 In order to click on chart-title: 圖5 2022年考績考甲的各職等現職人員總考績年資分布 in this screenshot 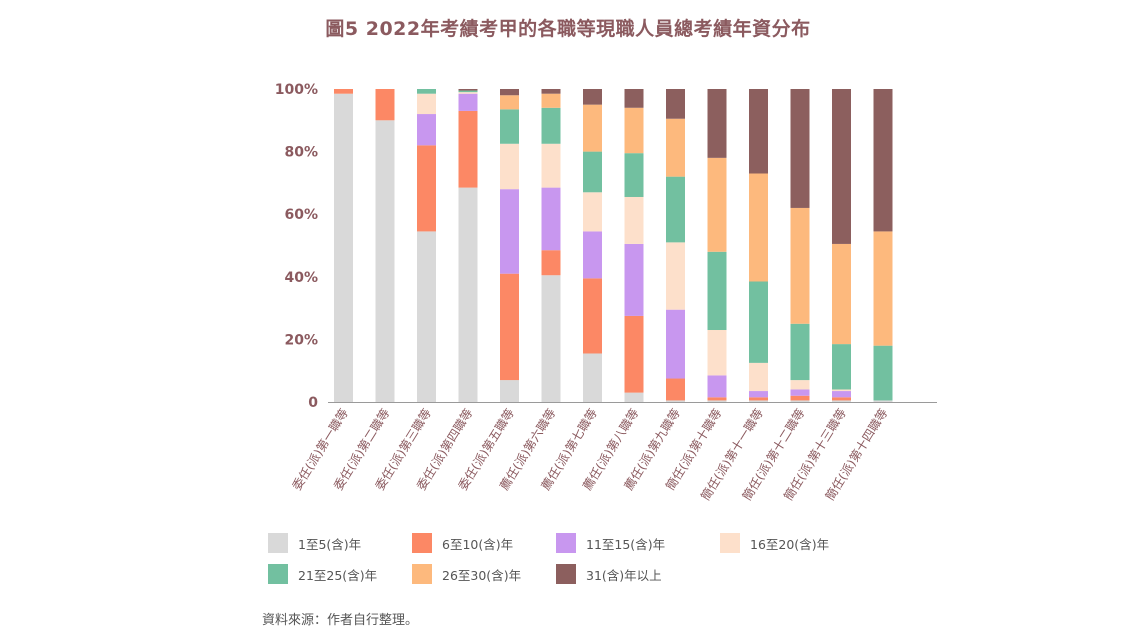, I will do `click(568, 29)`.